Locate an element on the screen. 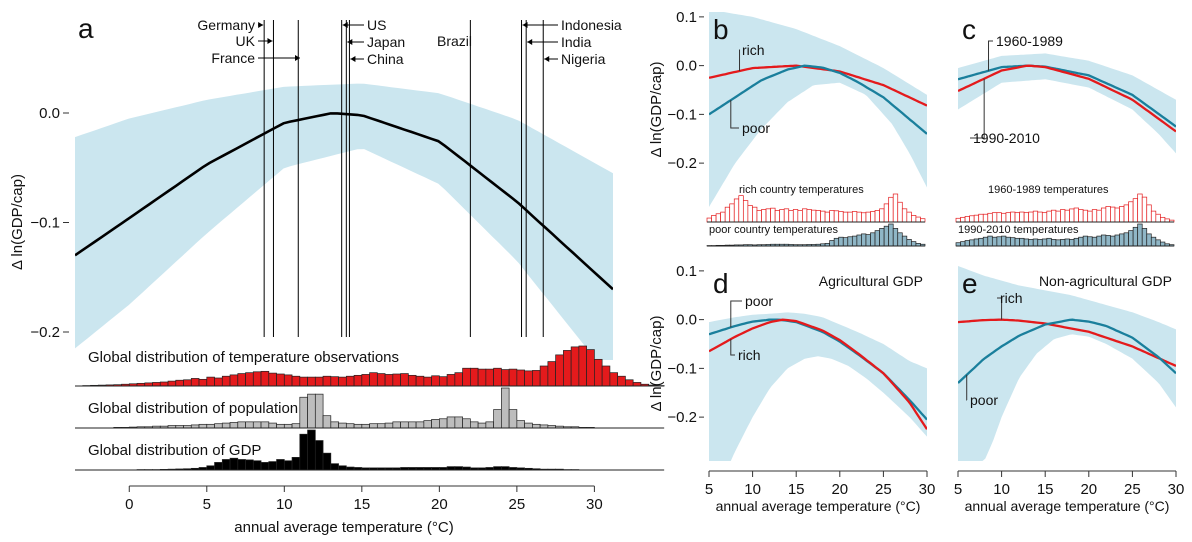 The height and width of the screenshot is (542, 1192). panel-letter: e is located at coordinates (970, 283).